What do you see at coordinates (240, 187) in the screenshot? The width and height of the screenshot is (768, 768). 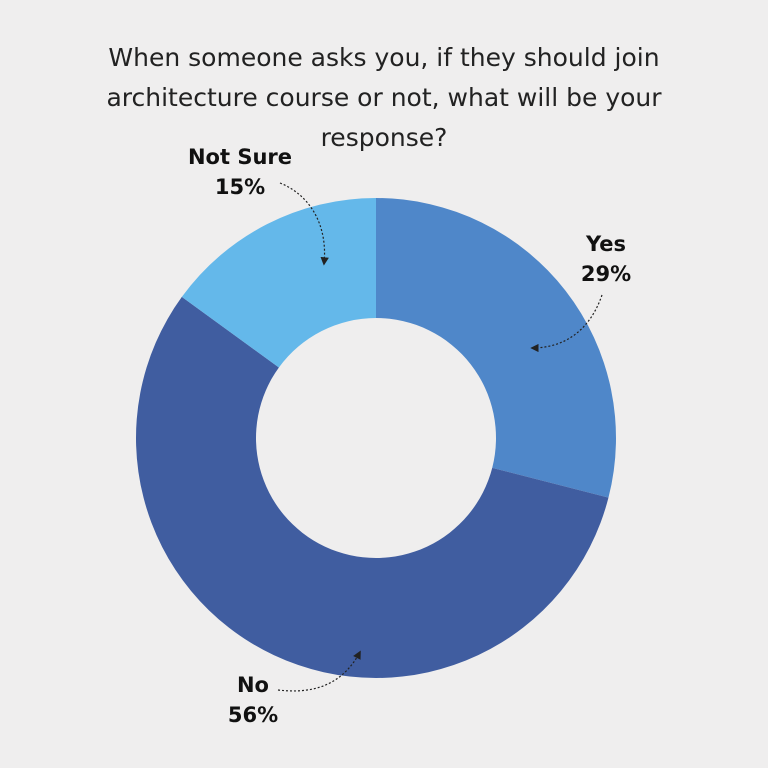 I see `slice-value-label: 15%` at bounding box center [240, 187].